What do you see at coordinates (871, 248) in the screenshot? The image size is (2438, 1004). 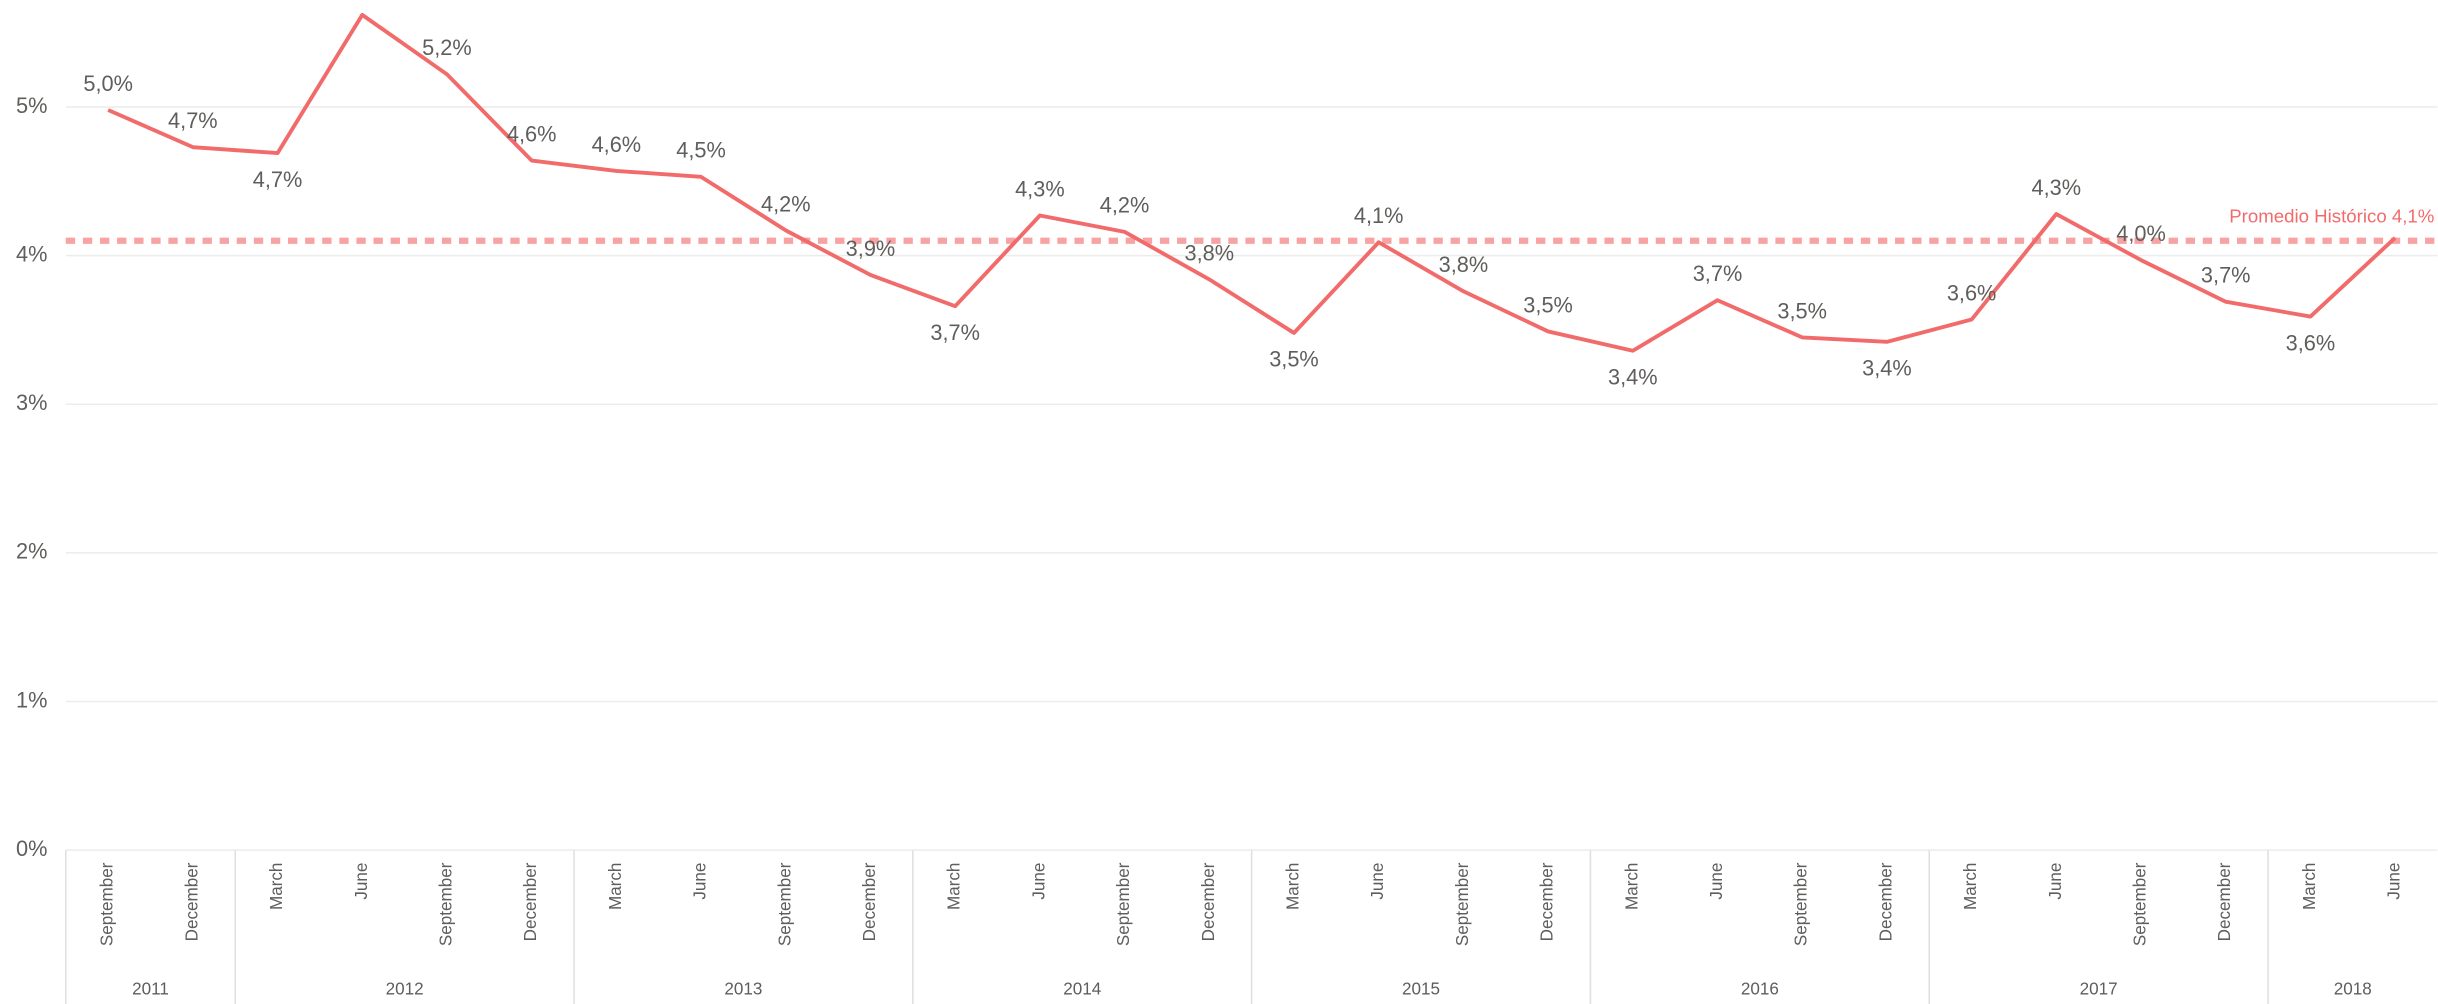 I see `data-label: 3,9%` at bounding box center [871, 248].